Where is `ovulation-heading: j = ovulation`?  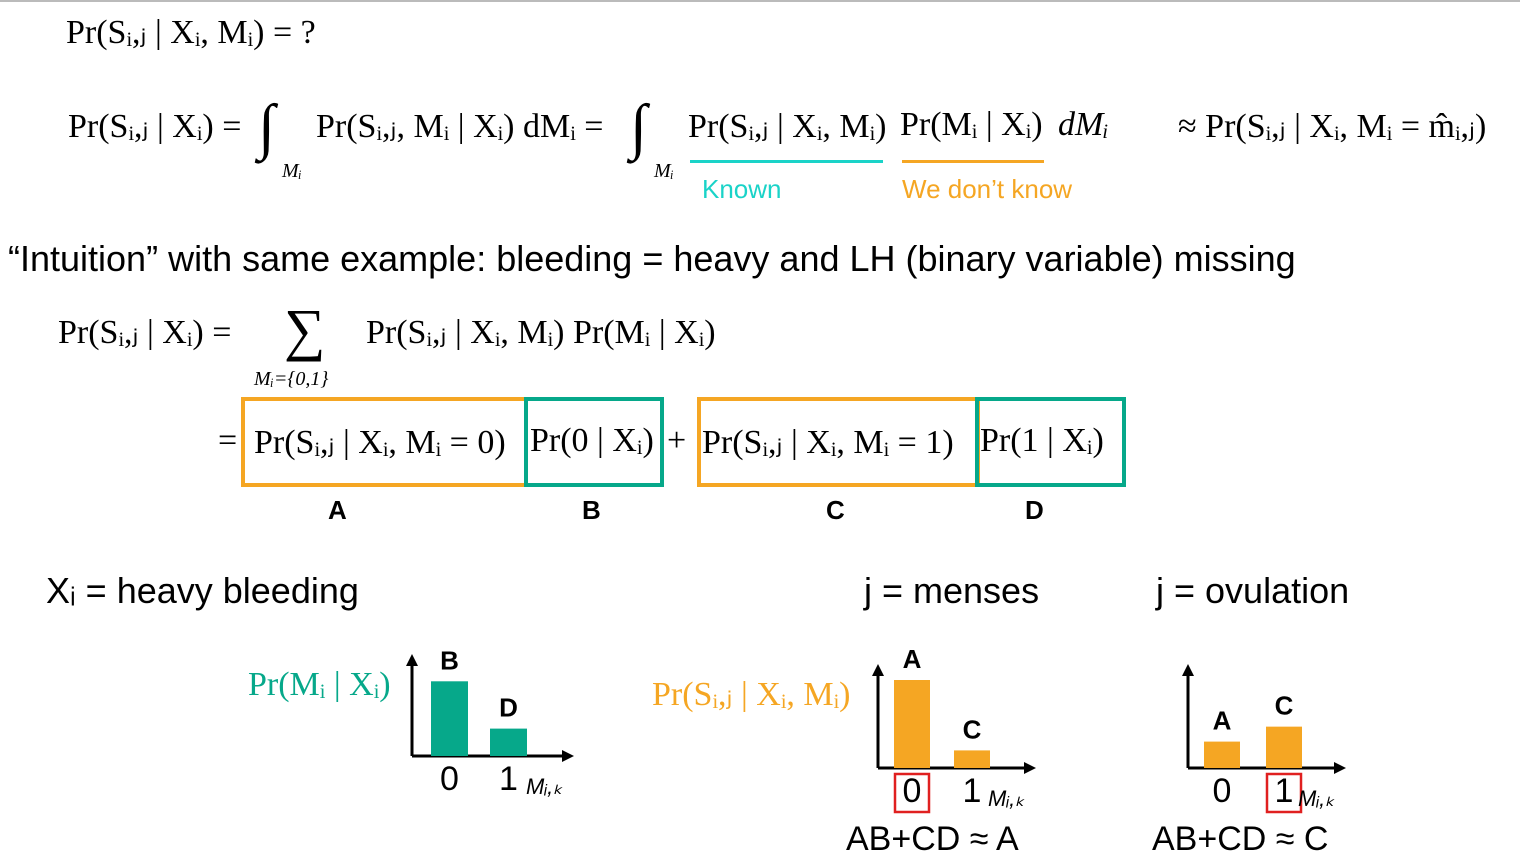 ovulation-heading: j = ovulation is located at coordinates (1253, 590).